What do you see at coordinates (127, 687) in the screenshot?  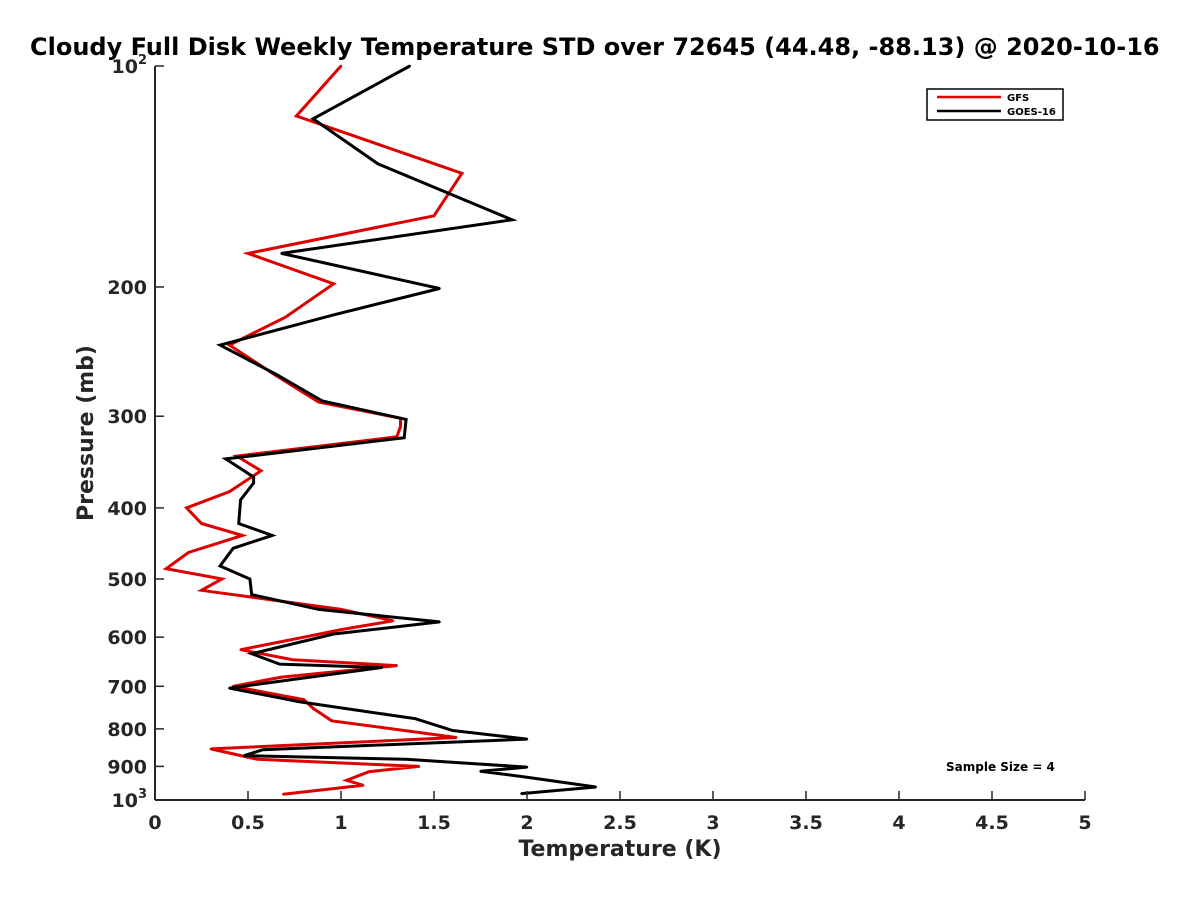 I see `y-tick-label: 700` at bounding box center [127, 687].